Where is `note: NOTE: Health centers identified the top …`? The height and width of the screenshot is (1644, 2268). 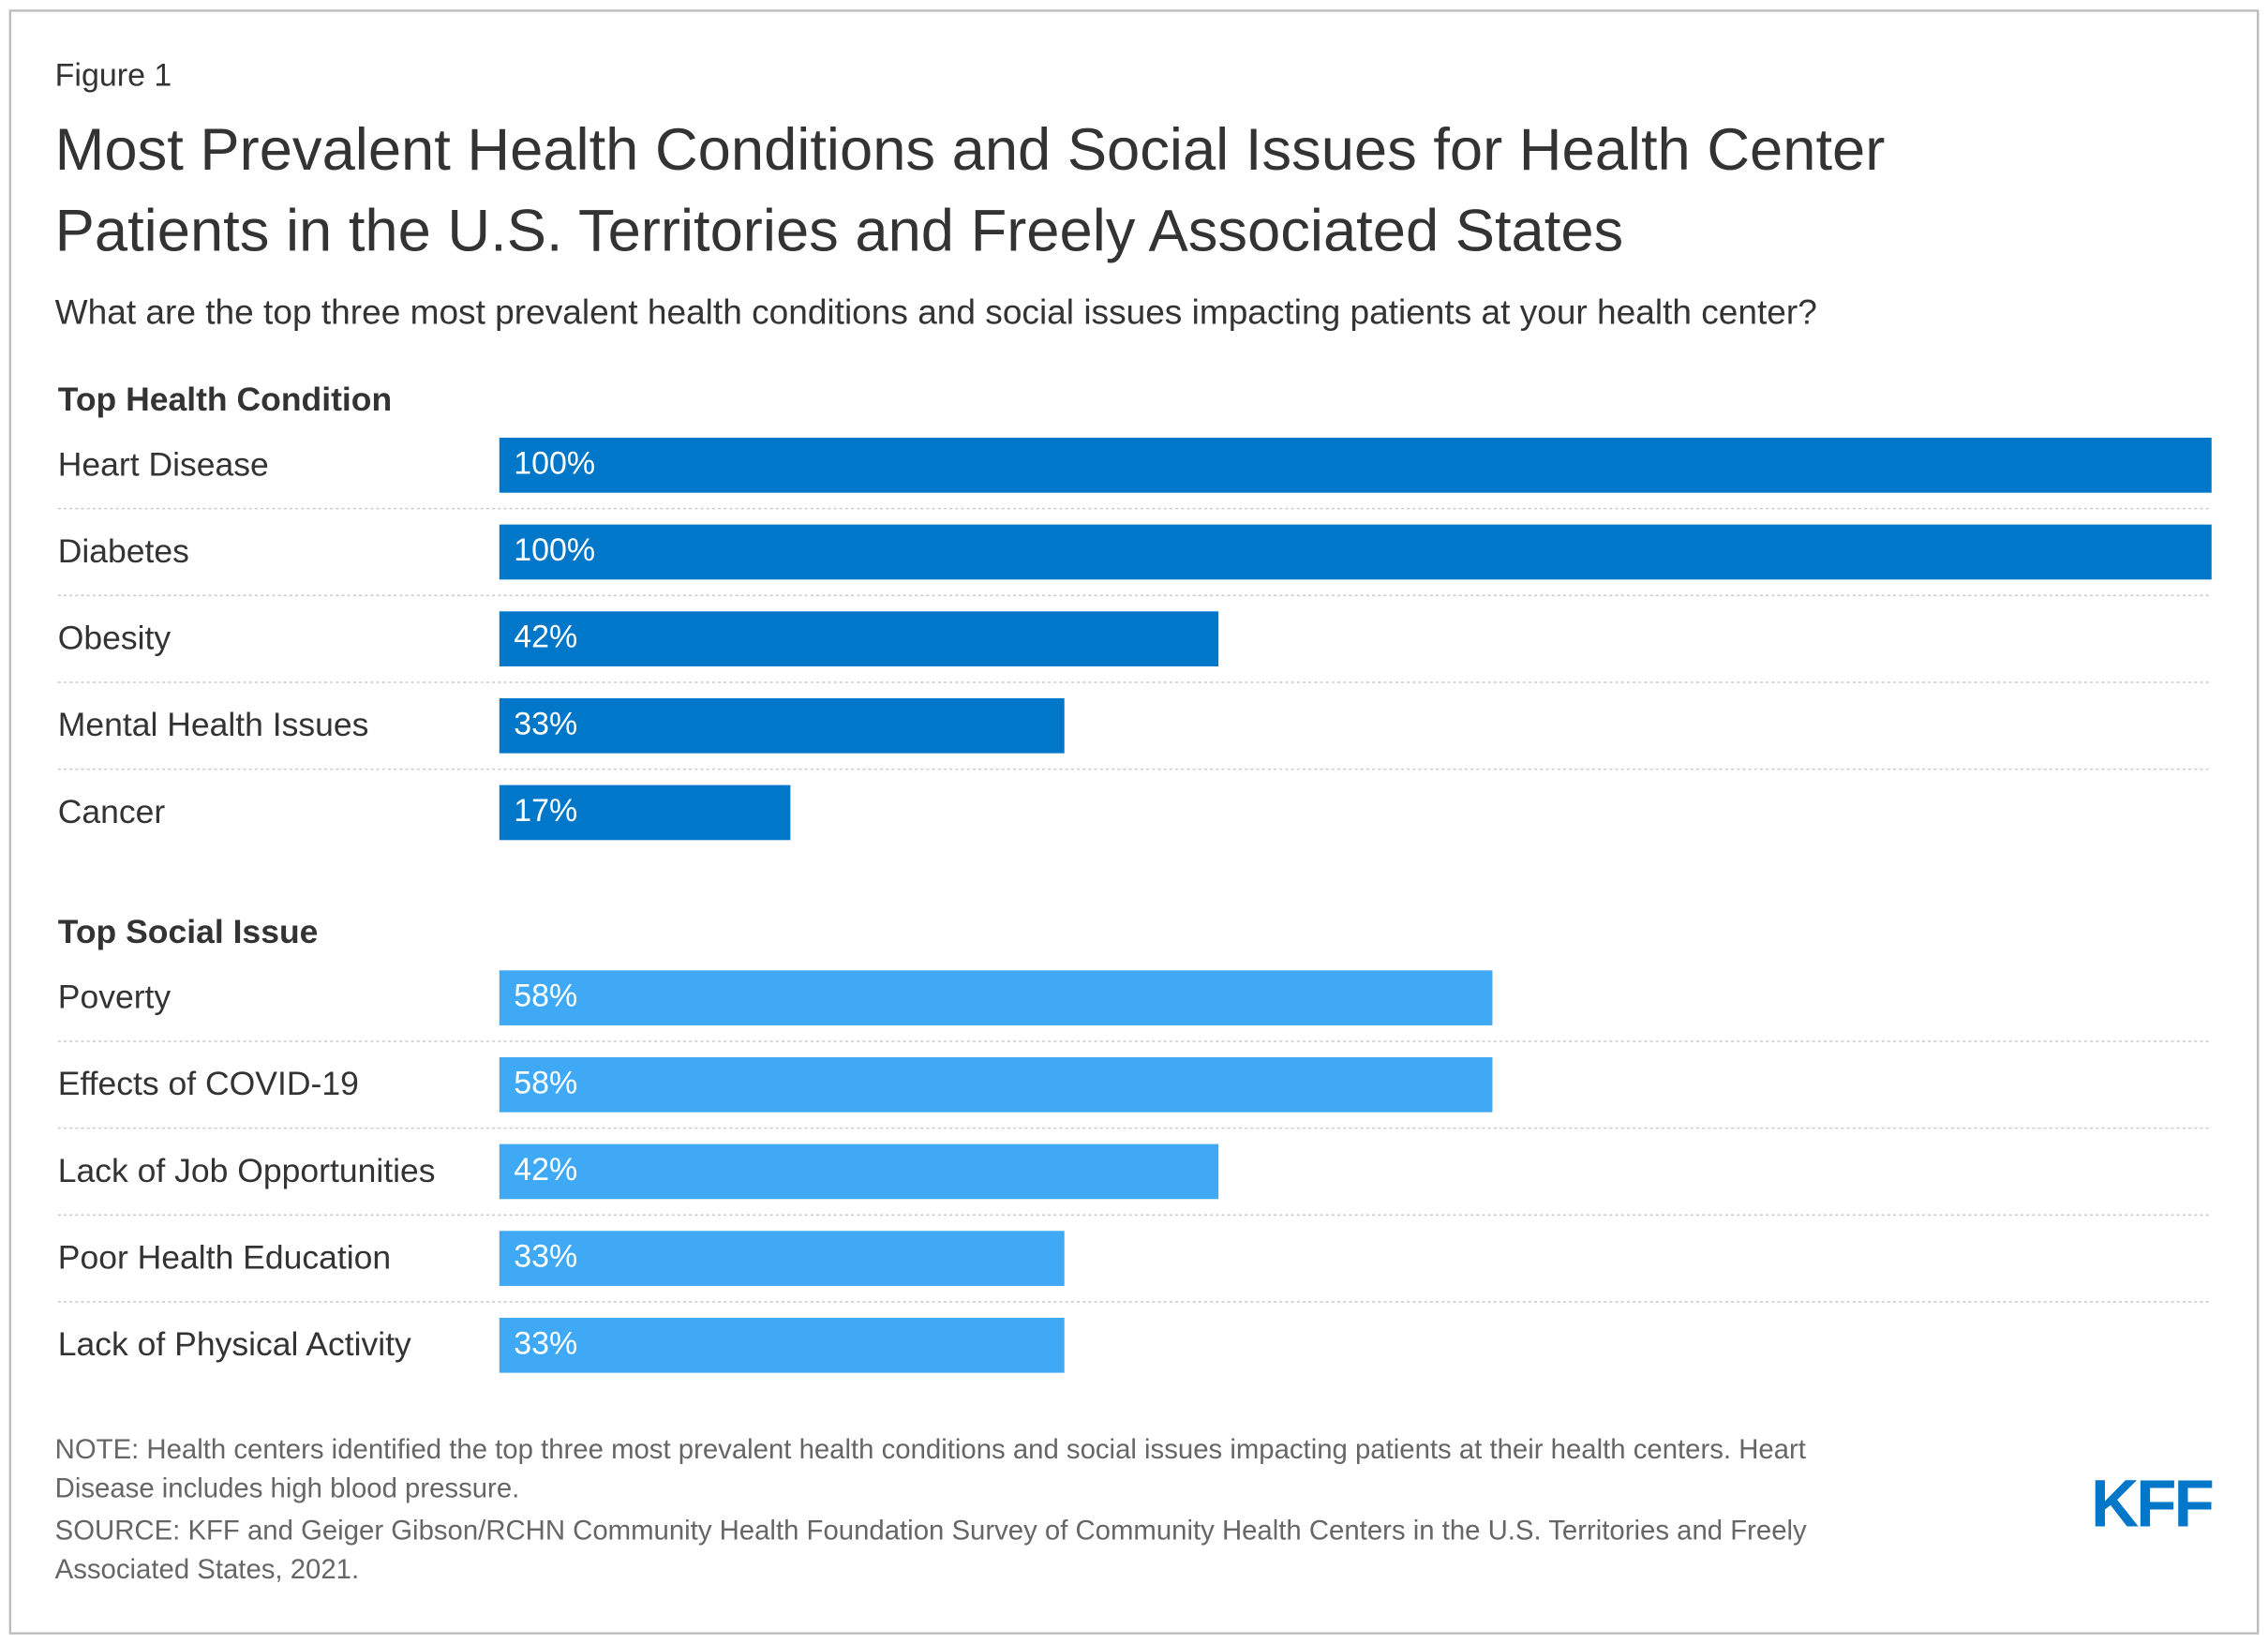
note: NOTE: Health centers identified the top … is located at coordinates (930, 1449).